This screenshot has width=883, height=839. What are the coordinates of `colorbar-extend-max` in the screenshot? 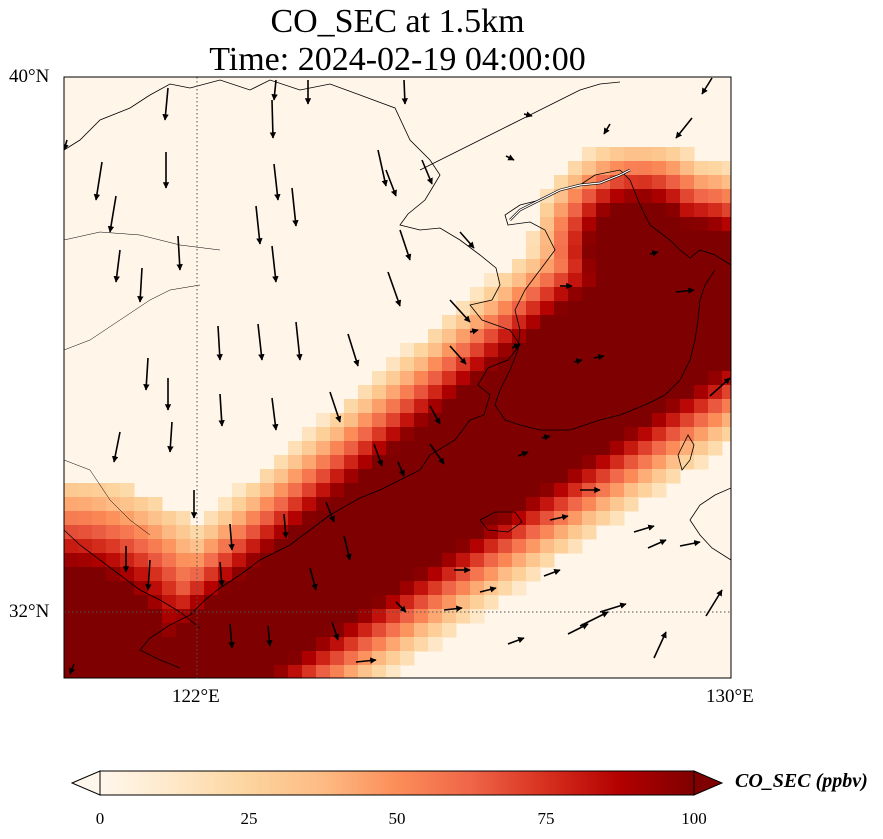 It's located at (708, 783).